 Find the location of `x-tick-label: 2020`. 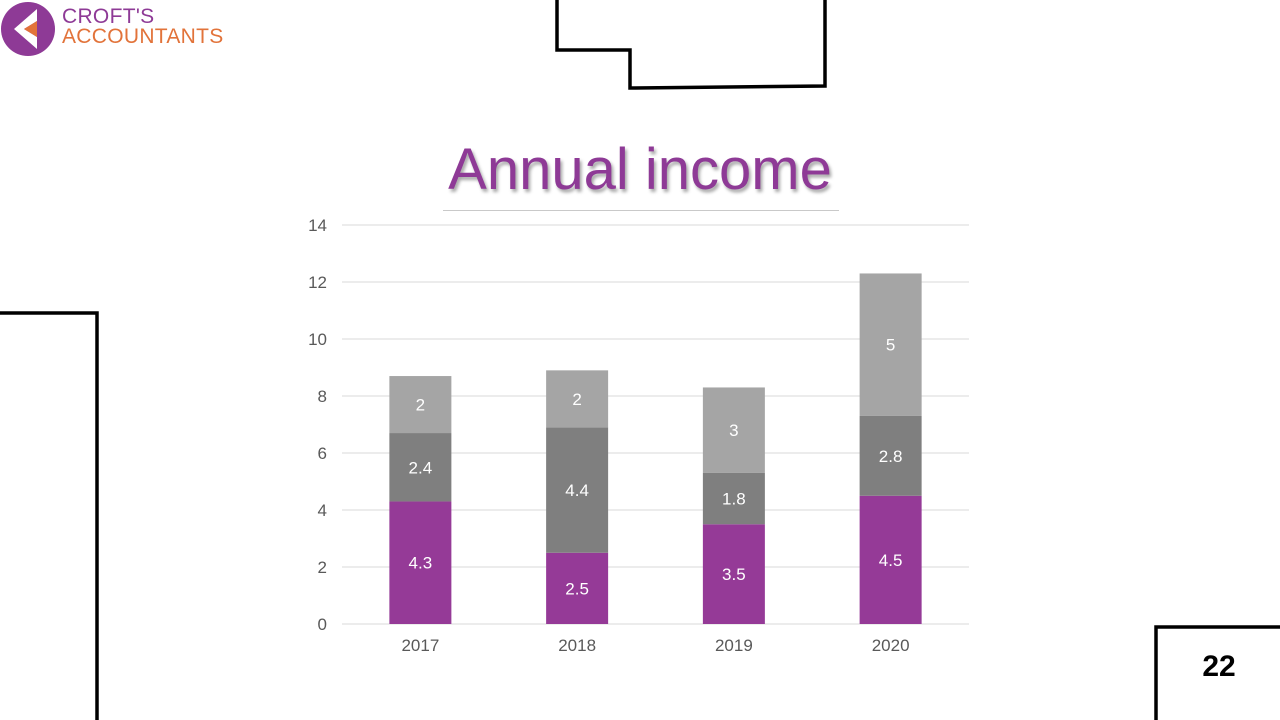

x-tick-label: 2020 is located at coordinates (891, 645).